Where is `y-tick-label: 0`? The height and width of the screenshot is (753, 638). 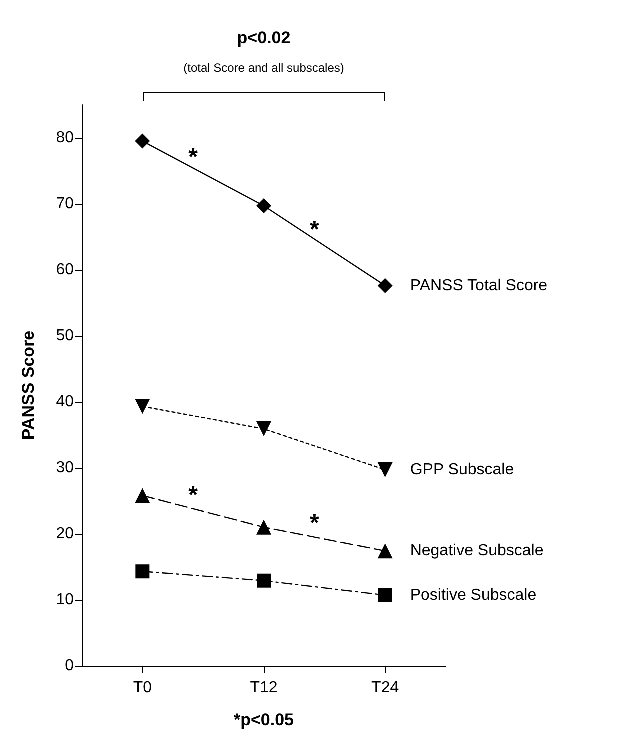
y-tick-label: 0 is located at coordinates (69, 666).